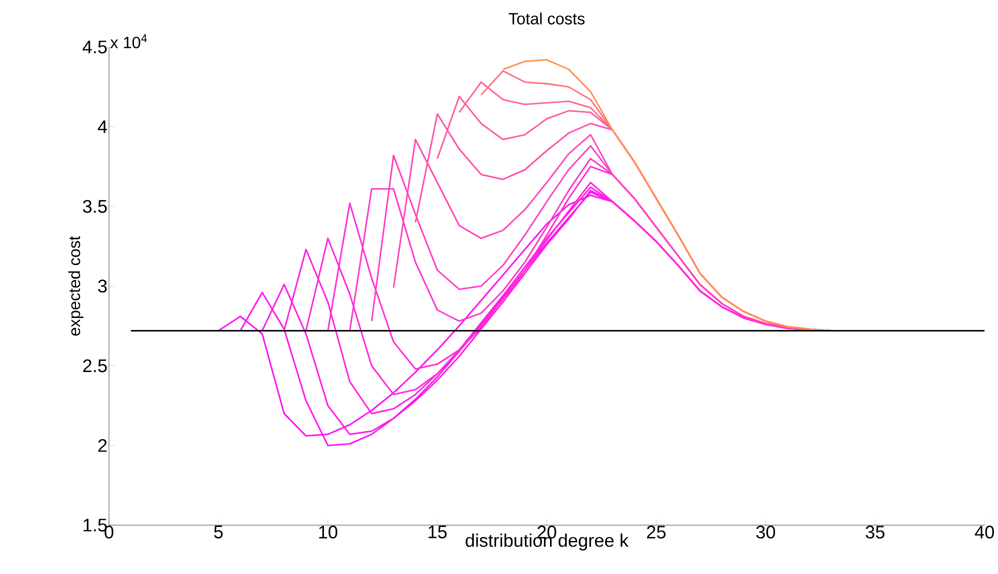  I want to click on y-axis-title: expected cost, so click(76, 286).